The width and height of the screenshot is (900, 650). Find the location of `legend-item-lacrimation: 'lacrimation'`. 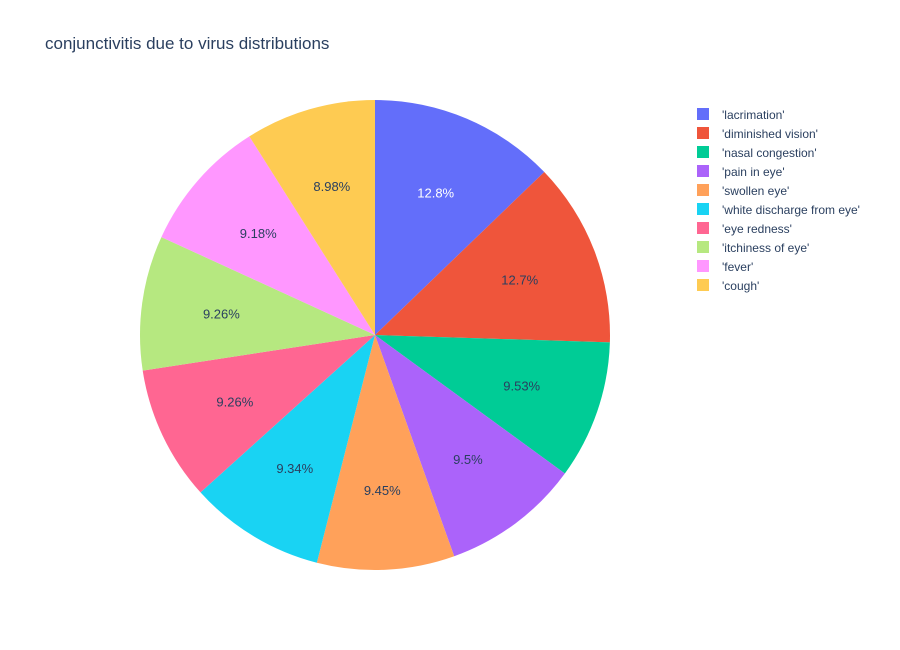

legend-item-lacrimation: 'lacrimation' is located at coordinates (741, 115).